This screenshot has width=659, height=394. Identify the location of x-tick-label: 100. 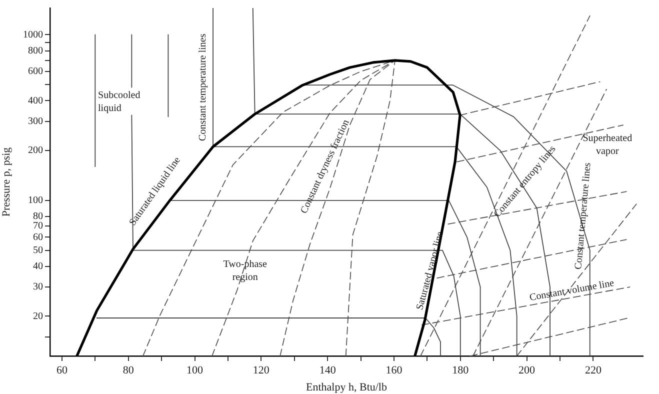
(195, 370).